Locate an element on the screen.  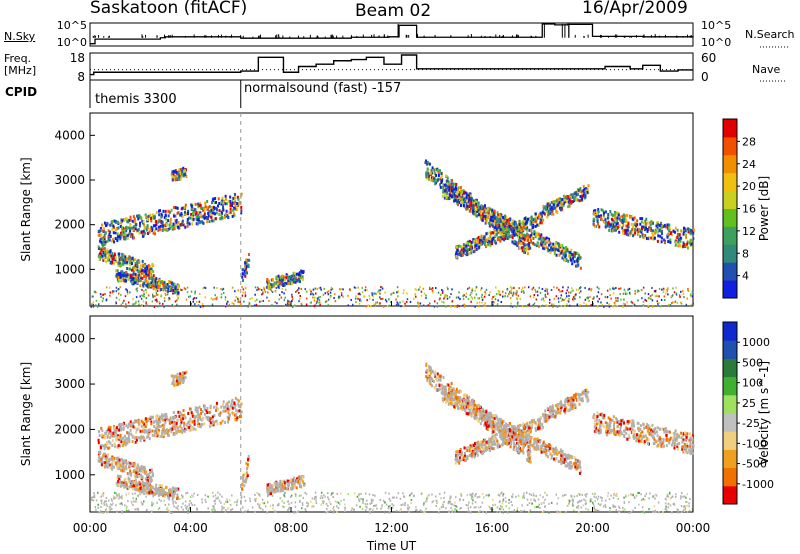
noise-ytick-left: 10^0 is located at coordinates (72, 42).